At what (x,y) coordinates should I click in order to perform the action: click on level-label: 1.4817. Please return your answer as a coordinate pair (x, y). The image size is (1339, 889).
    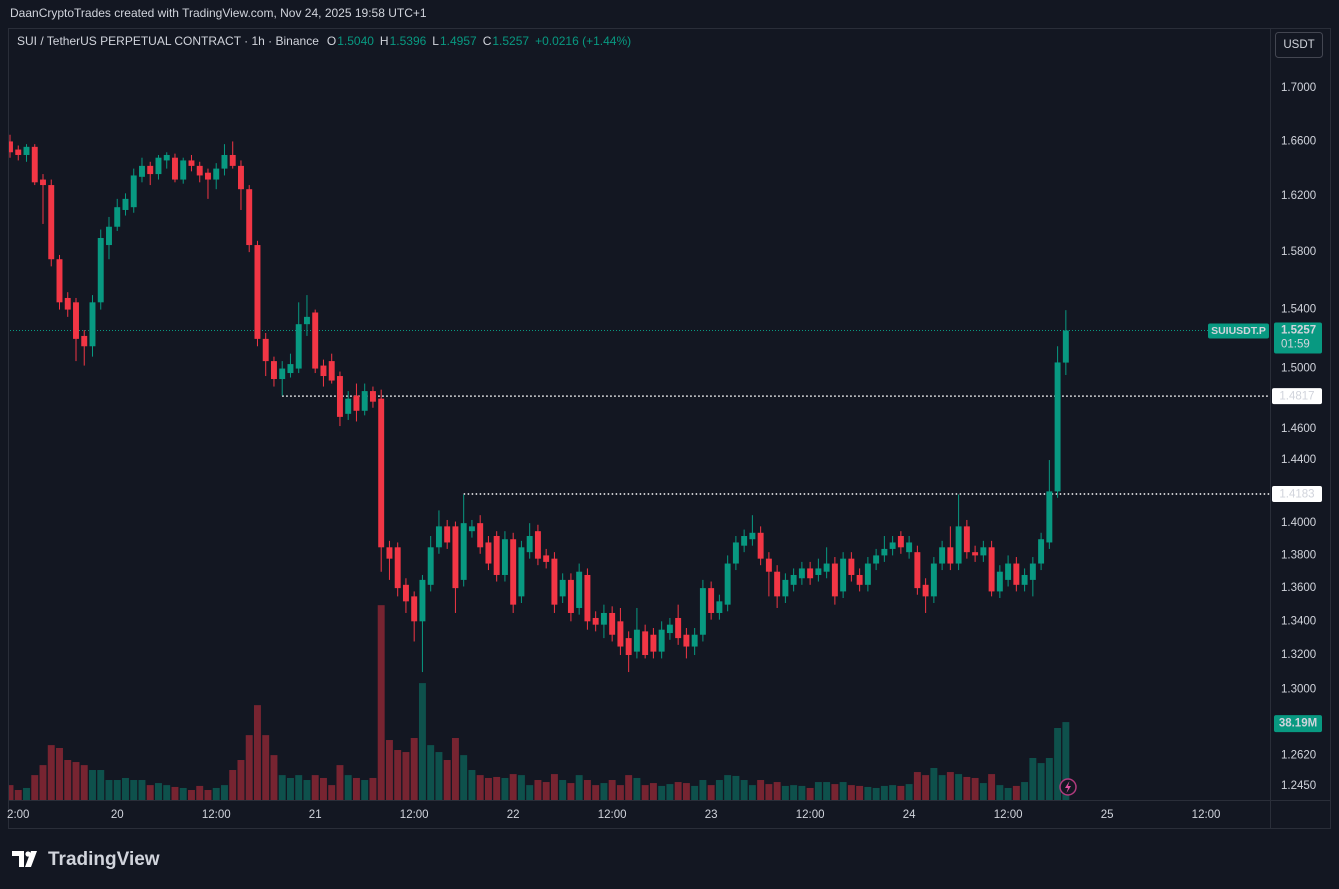
    Looking at the image, I should click on (1296, 397).